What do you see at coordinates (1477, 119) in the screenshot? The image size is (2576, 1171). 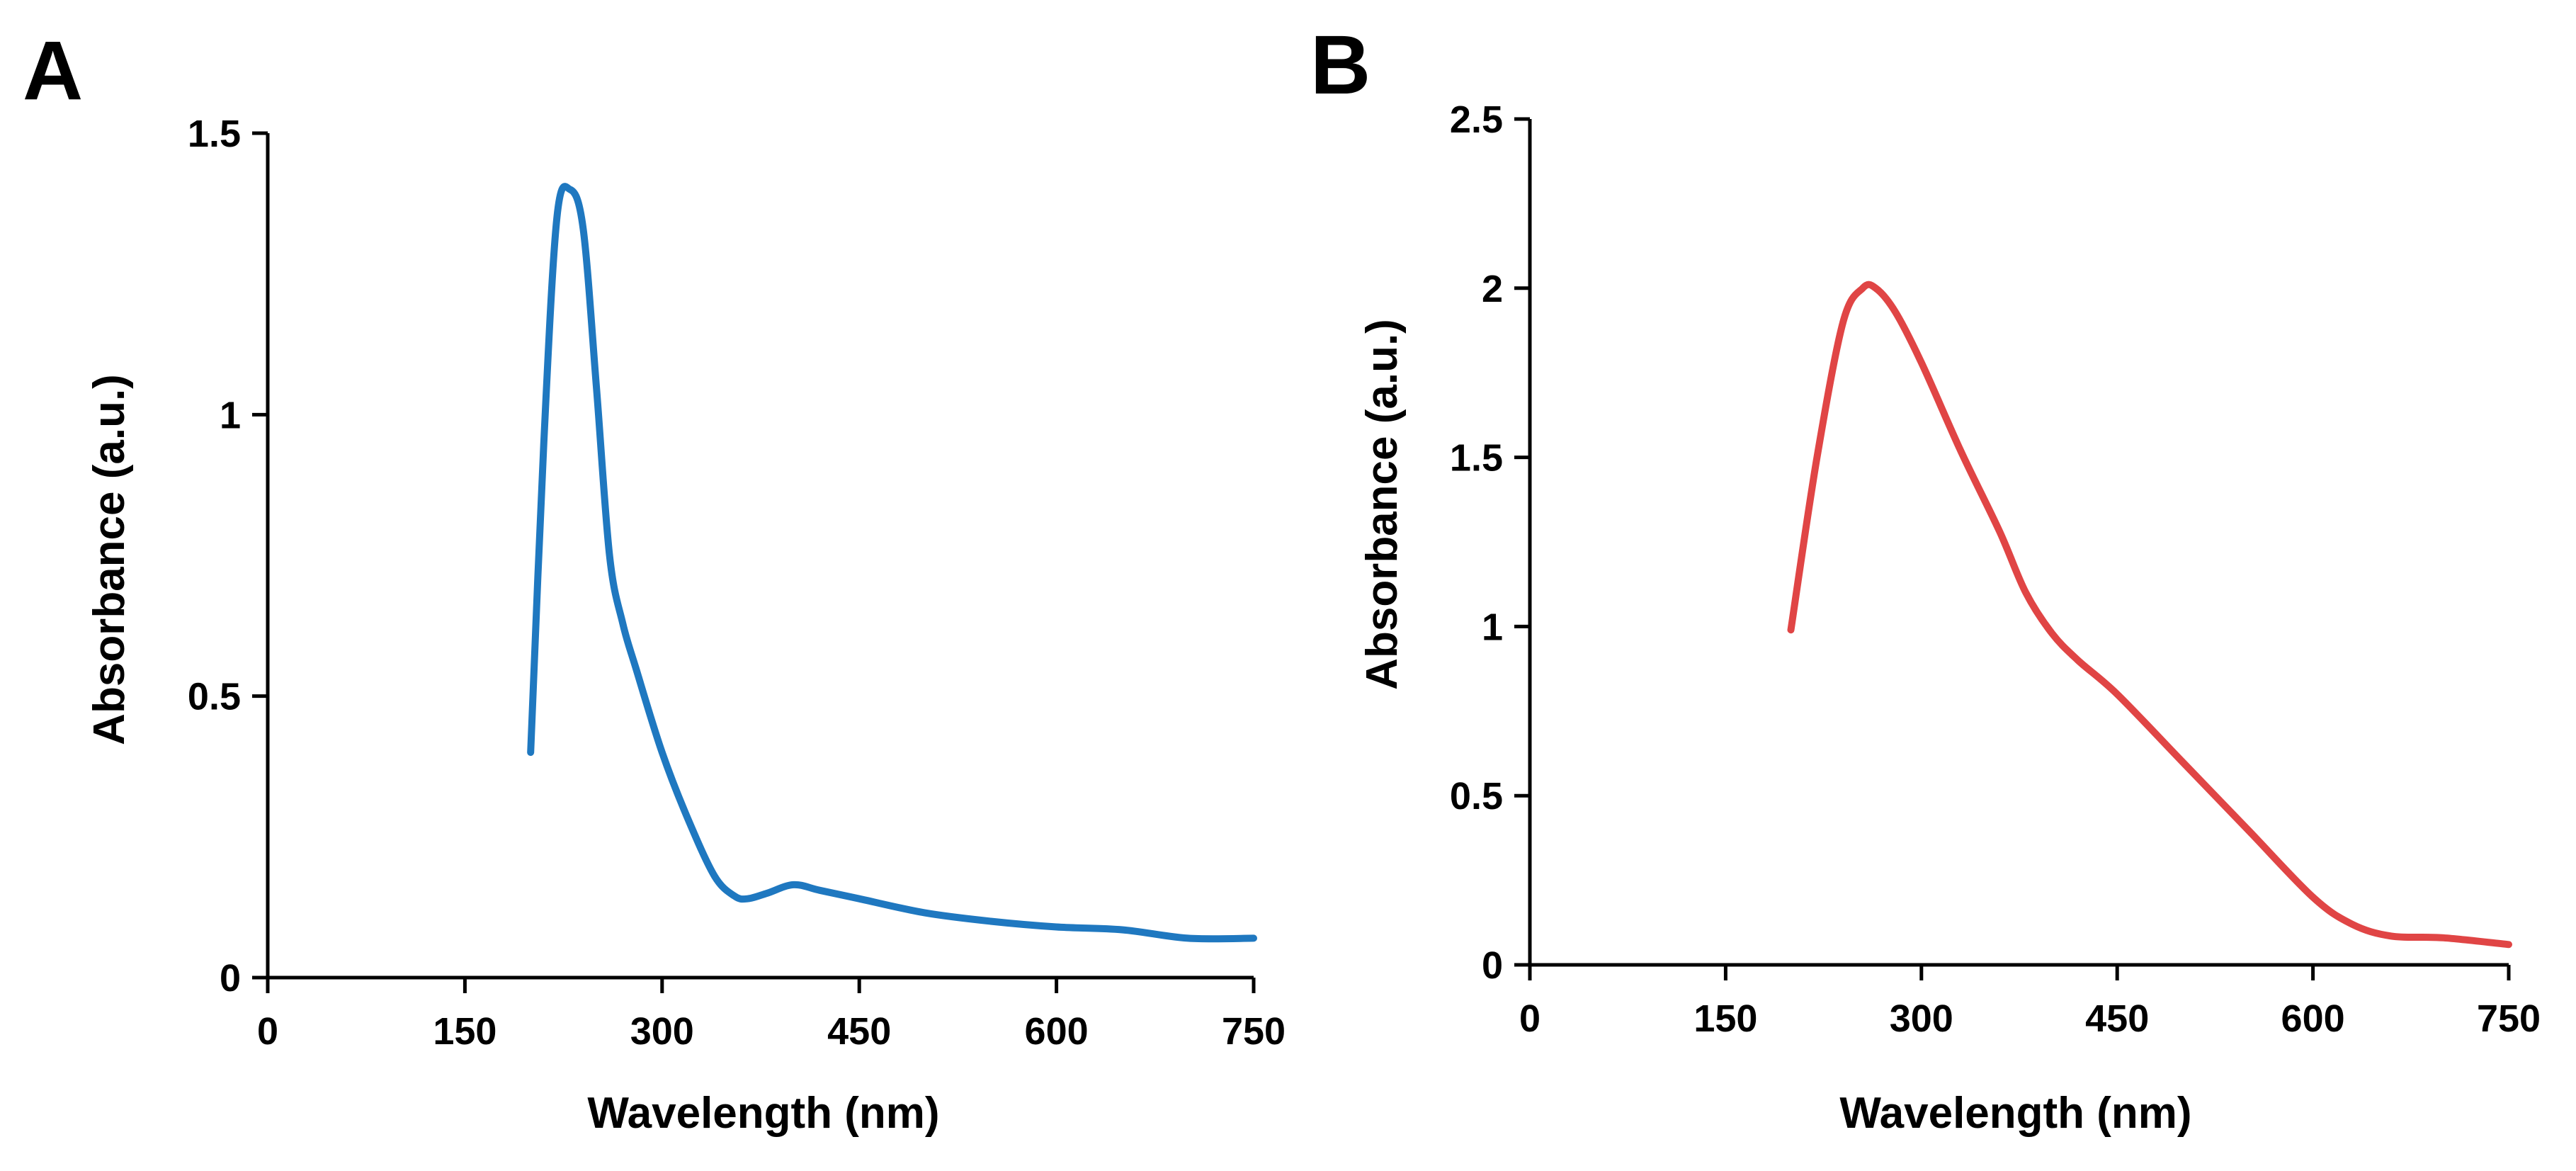 I see `panel-b-y-tick-label: 2.5` at bounding box center [1477, 119].